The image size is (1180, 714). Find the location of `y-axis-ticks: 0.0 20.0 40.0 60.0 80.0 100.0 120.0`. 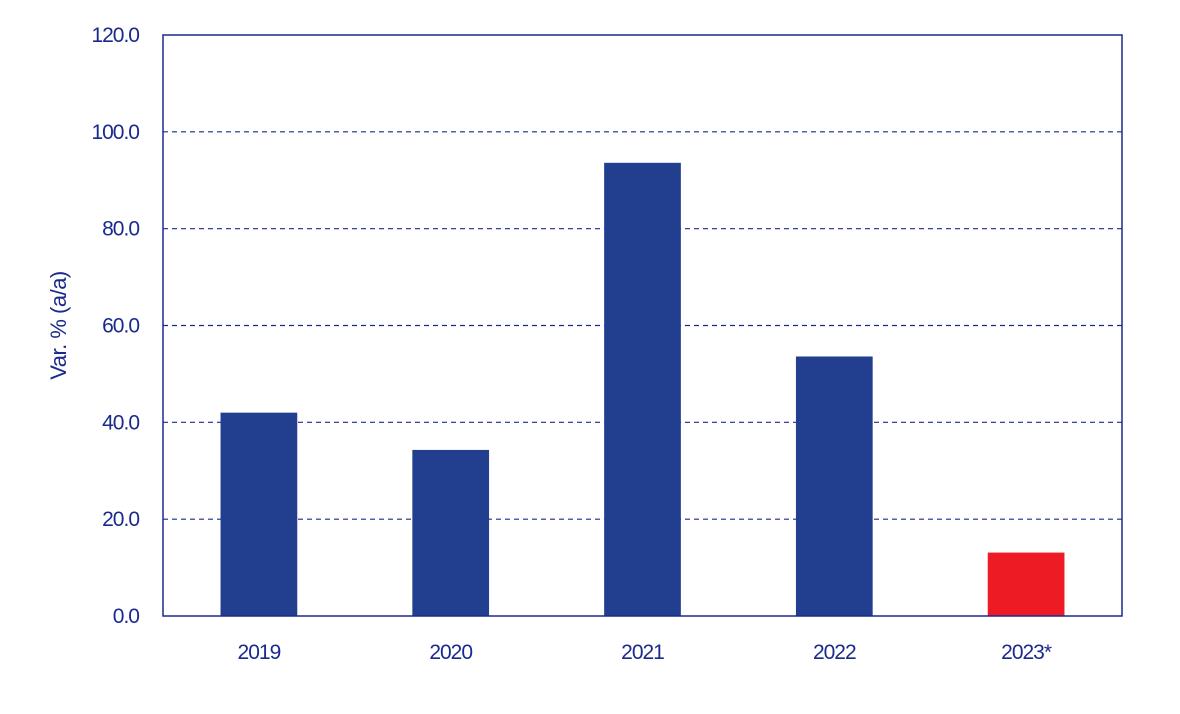

y-axis-ticks: 0.0 20.0 40.0 60.0 80.0 100.0 120.0 is located at coordinates (115, 326).